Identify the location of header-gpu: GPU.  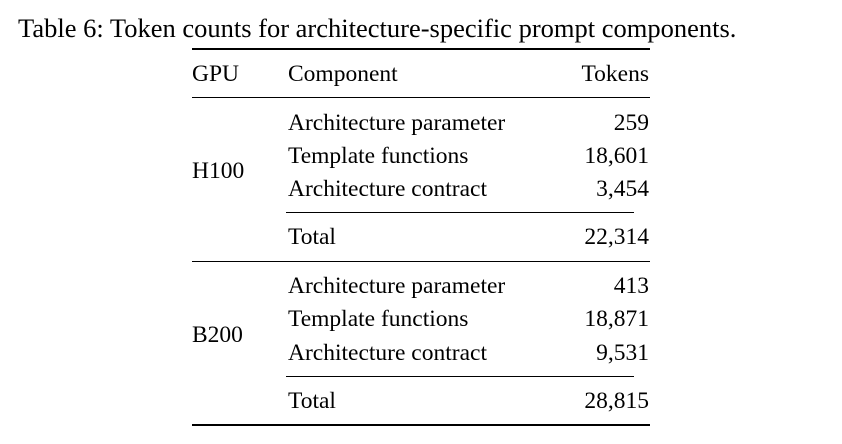
(216, 74).